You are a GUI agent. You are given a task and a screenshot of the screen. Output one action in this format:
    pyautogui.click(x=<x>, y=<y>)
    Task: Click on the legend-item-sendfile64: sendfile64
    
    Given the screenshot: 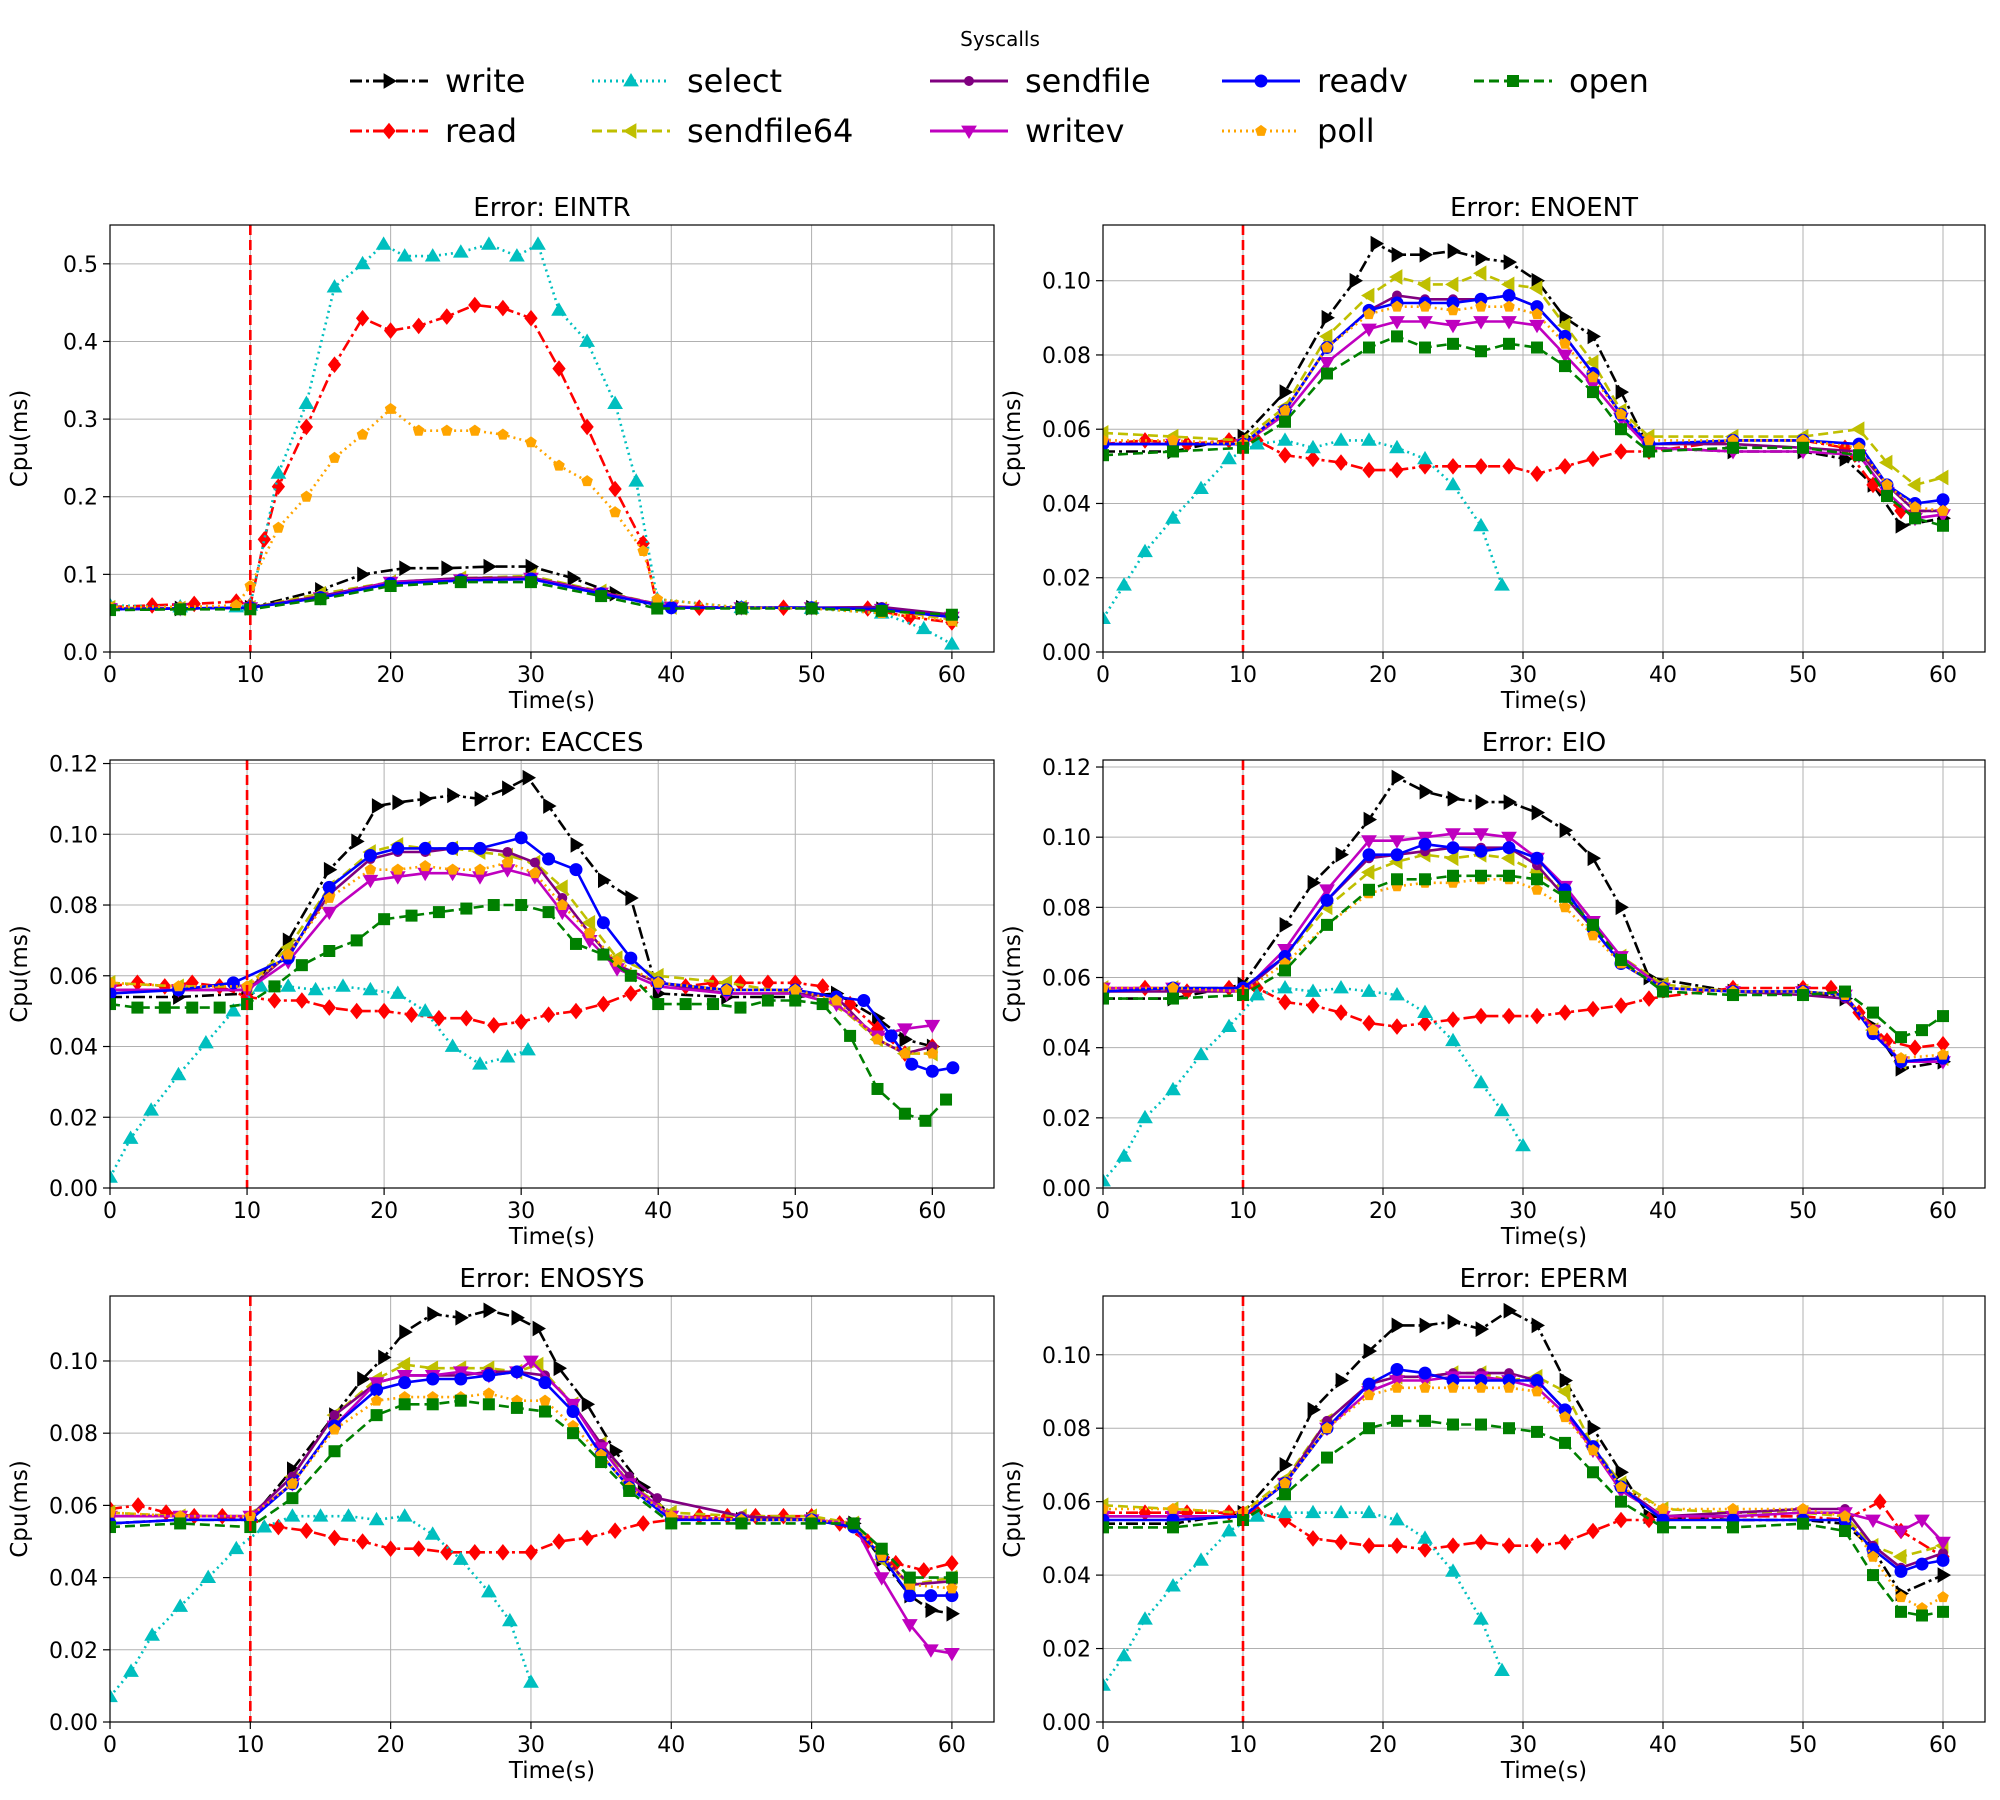 What is the action you would take?
    pyautogui.click(x=722, y=131)
    